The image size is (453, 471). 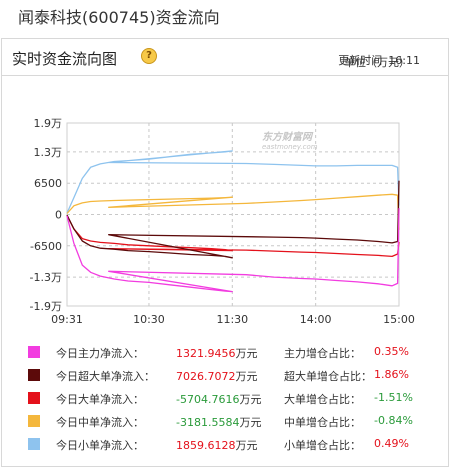 What do you see at coordinates (399, 319) in the screenshot?
I see `x-tick-label: 15:00` at bounding box center [399, 319].